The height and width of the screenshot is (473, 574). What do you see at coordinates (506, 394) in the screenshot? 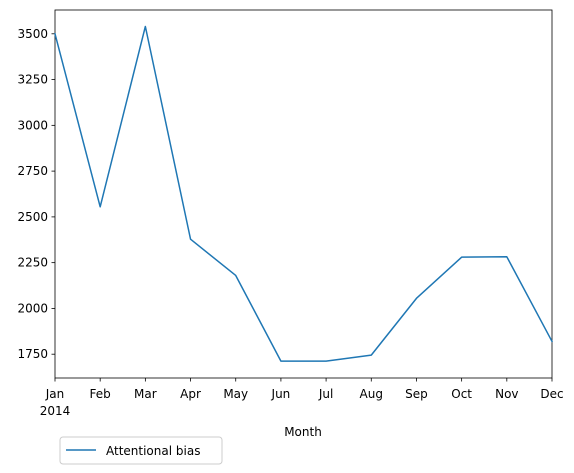
I see `x-tick-label-nov: Nov` at bounding box center [506, 394].